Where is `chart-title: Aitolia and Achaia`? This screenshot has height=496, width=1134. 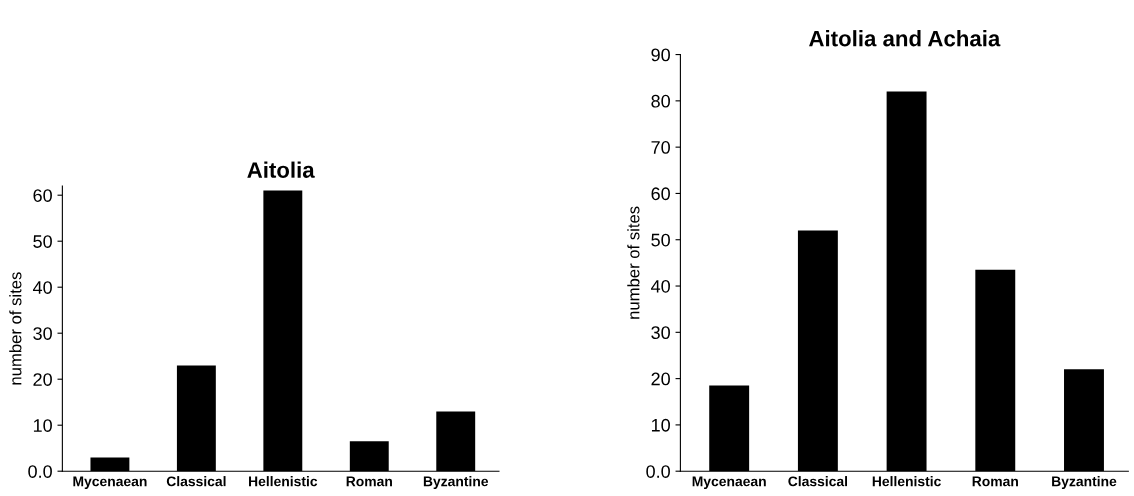 chart-title: Aitolia and Achaia is located at coordinates (905, 38).